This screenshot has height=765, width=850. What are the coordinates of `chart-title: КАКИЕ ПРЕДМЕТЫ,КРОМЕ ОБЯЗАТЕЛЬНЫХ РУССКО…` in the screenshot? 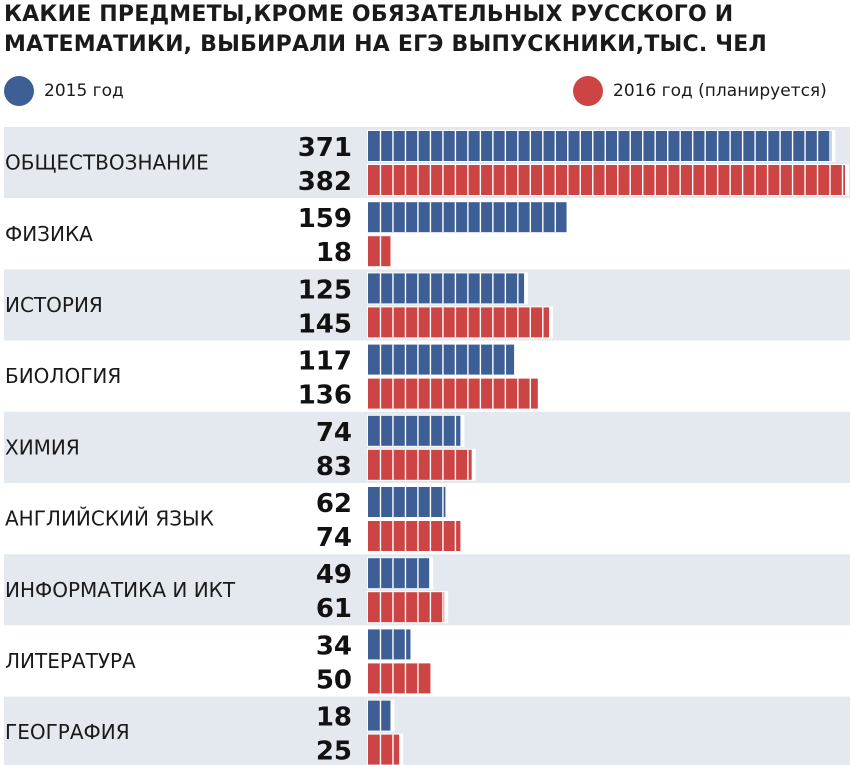 It's located at (385, 29).